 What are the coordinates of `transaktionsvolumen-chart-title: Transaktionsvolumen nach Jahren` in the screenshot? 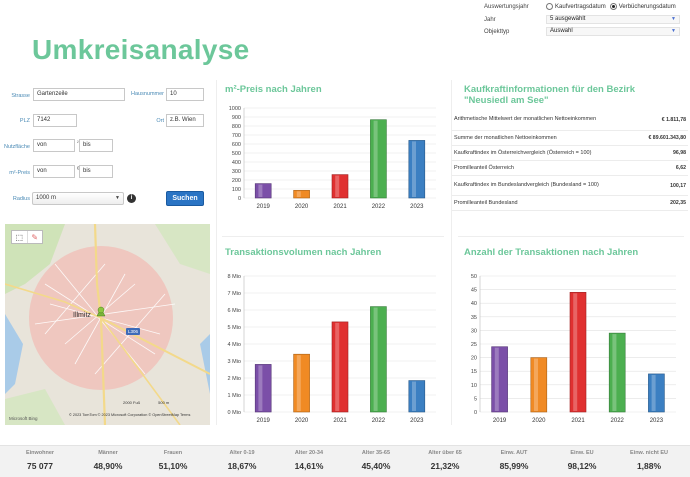 It's located at (303, 252).